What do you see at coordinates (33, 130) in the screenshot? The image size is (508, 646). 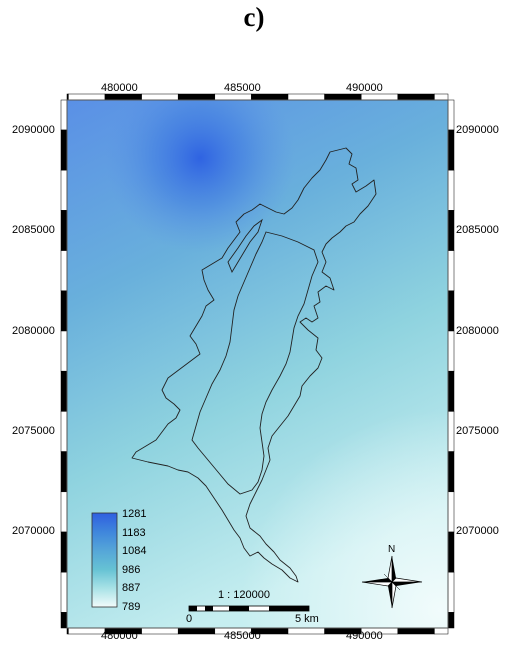 I see `y-tick-left-1: 2090000` at bounding box center [33, 130].